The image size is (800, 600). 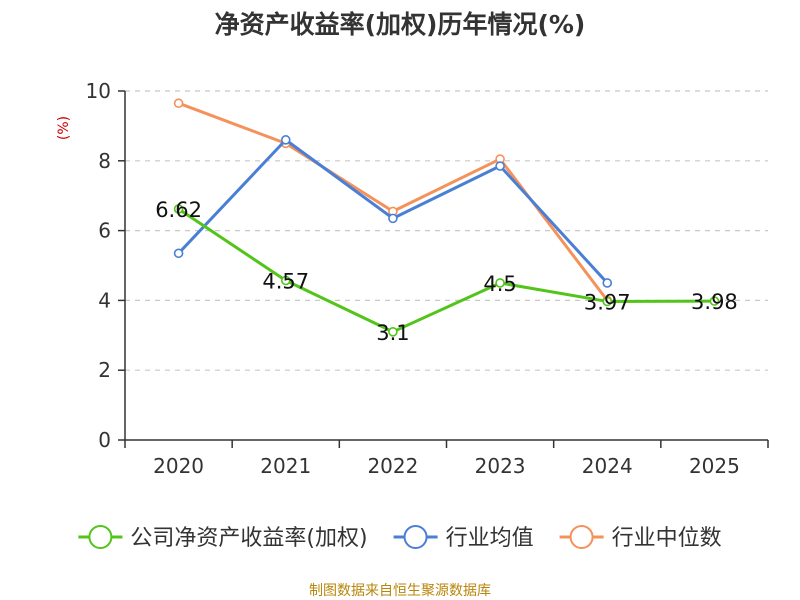 What do you see at coordinates (104, 161) in the screenshot?
I see `y-tick-label: 8` at bounding box center [104, 161].